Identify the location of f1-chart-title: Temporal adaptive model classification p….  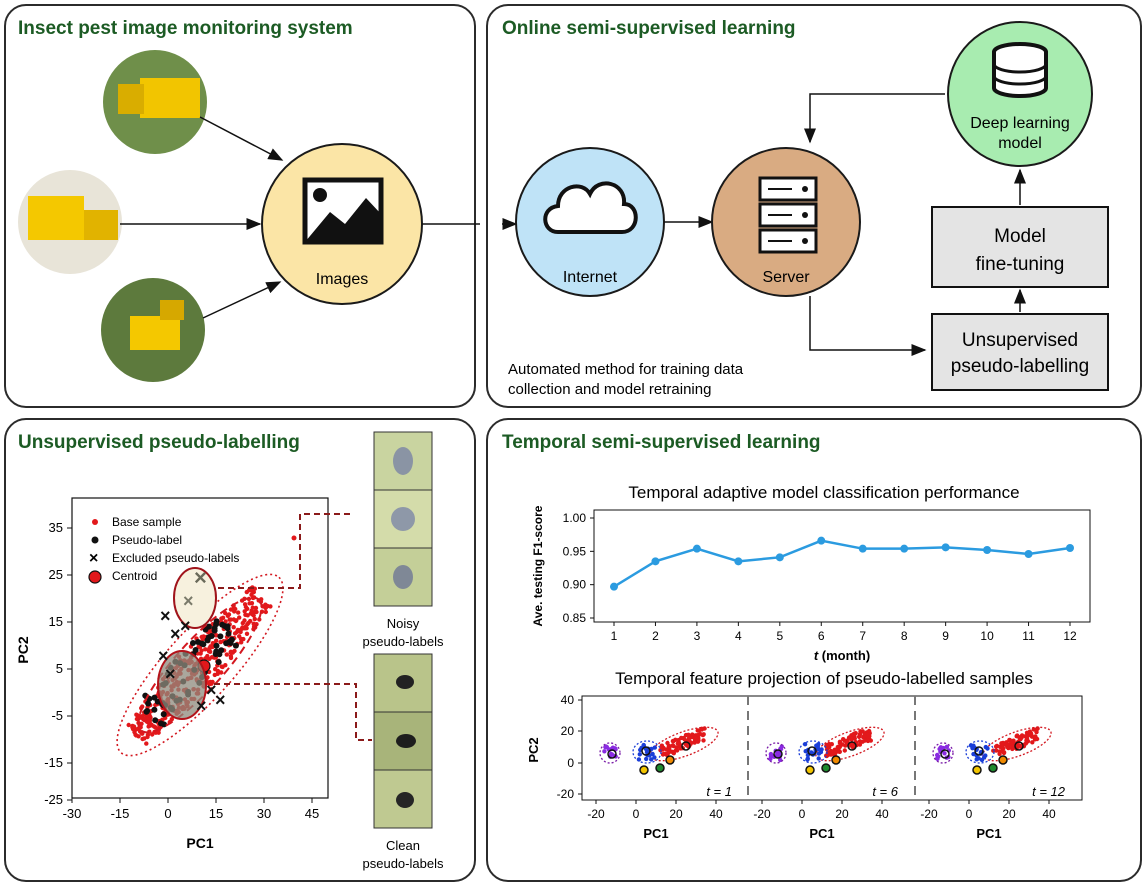
(823, 492).